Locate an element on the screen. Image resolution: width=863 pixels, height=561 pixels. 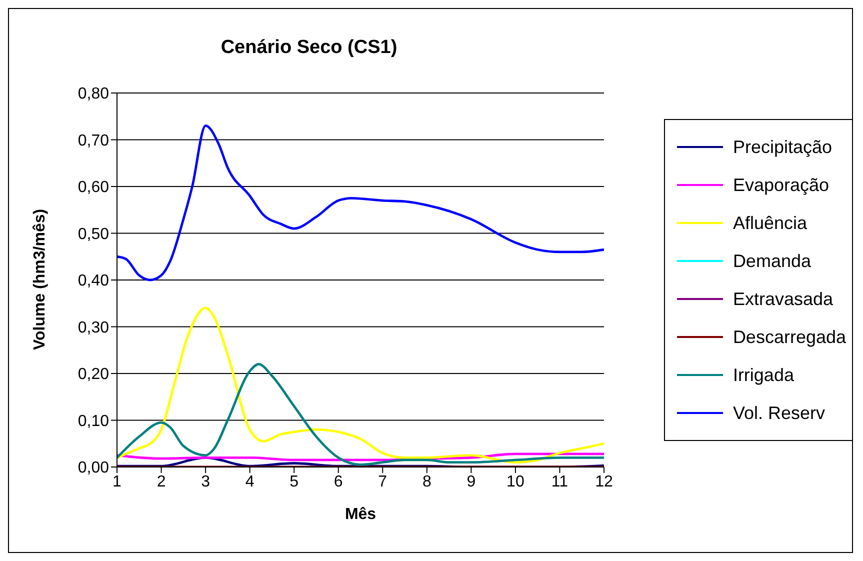
y-tick-label: 0,00 is located at coordinates (94, 468).